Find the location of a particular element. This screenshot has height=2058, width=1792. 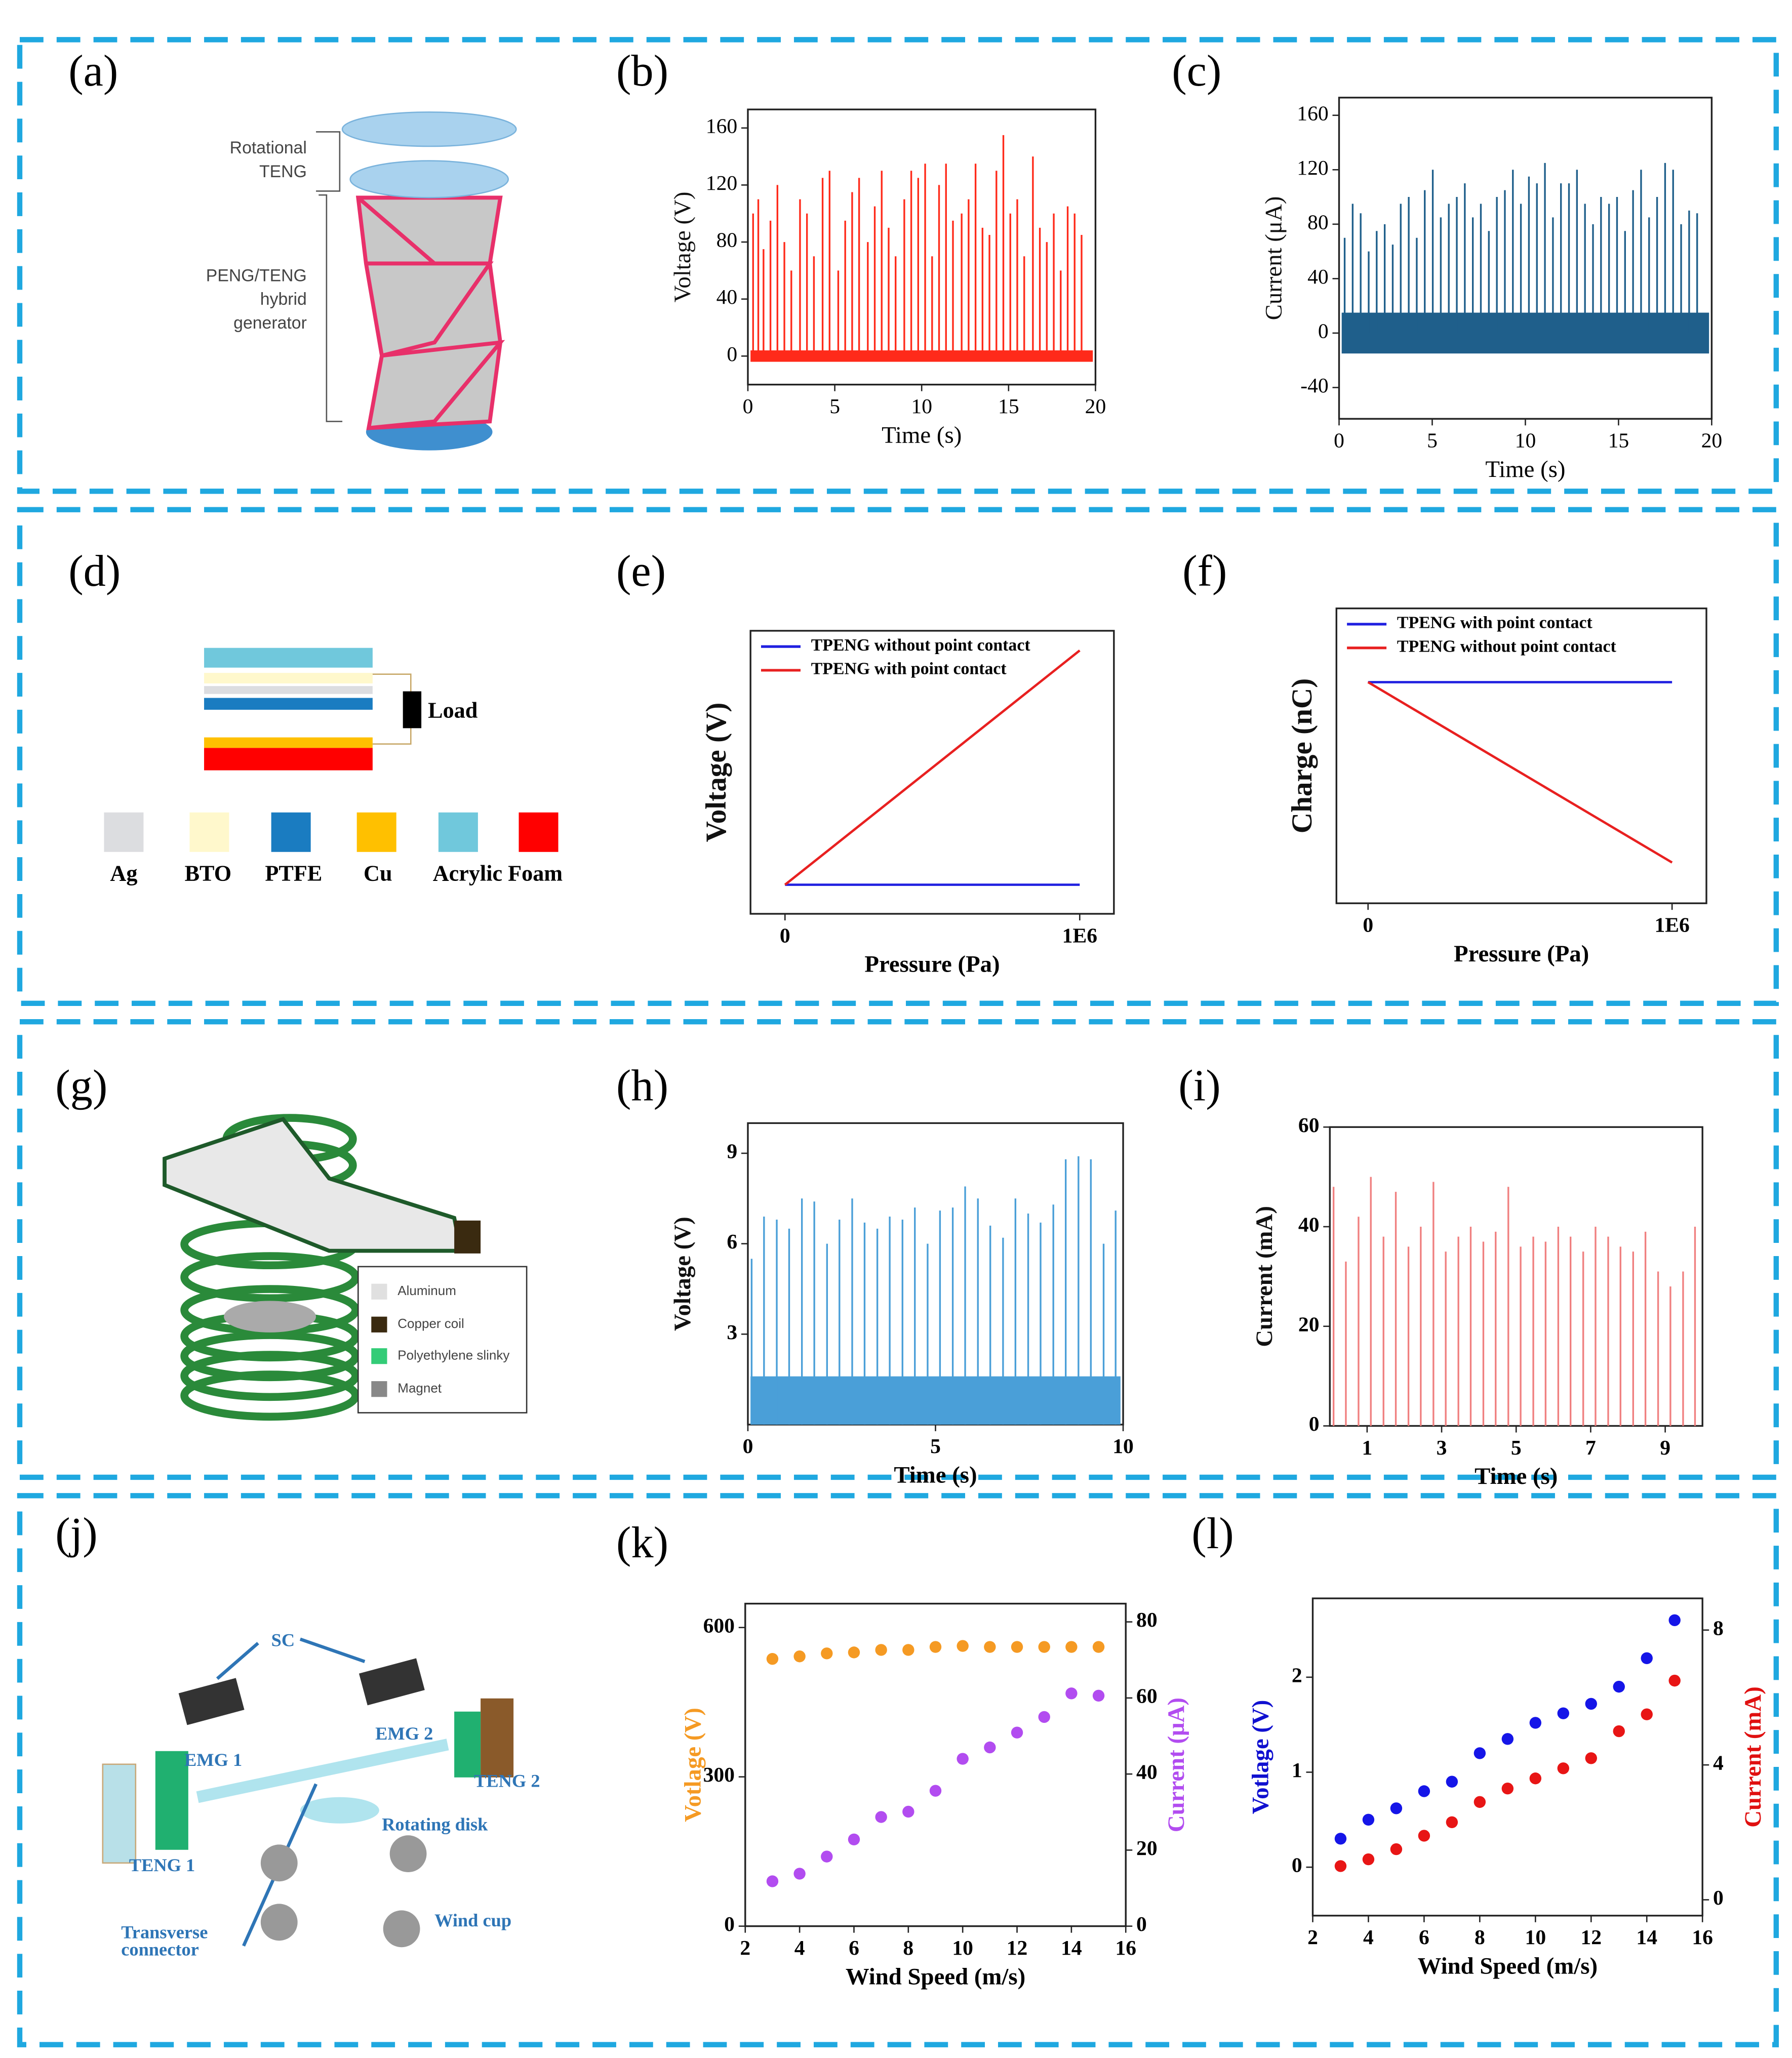

y-tick-label: 2 is located at coordinates (1297, 1674).